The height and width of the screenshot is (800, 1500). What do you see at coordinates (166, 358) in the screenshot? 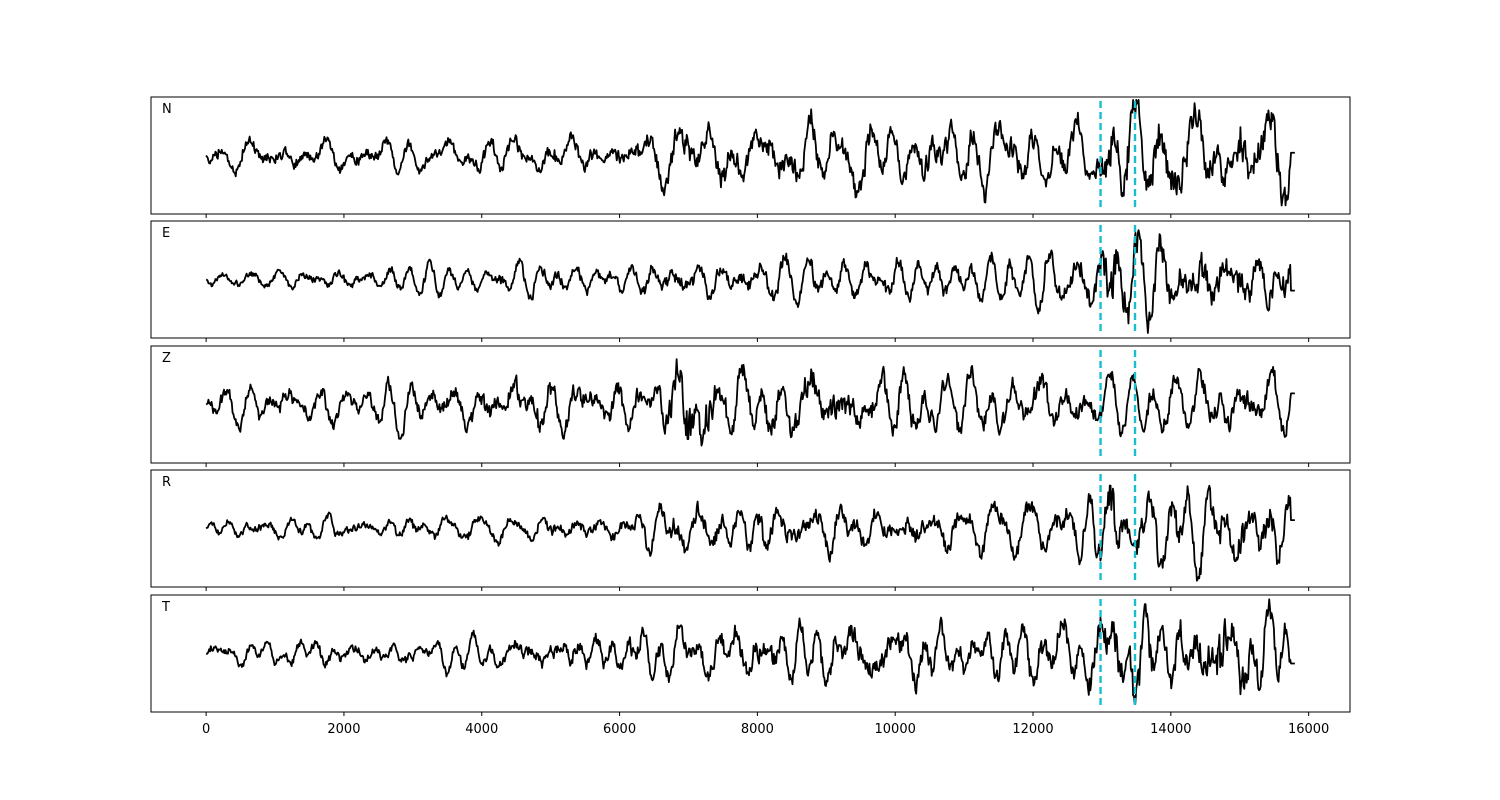
I see `panel-label: Z` at bounding box center [166, 358].